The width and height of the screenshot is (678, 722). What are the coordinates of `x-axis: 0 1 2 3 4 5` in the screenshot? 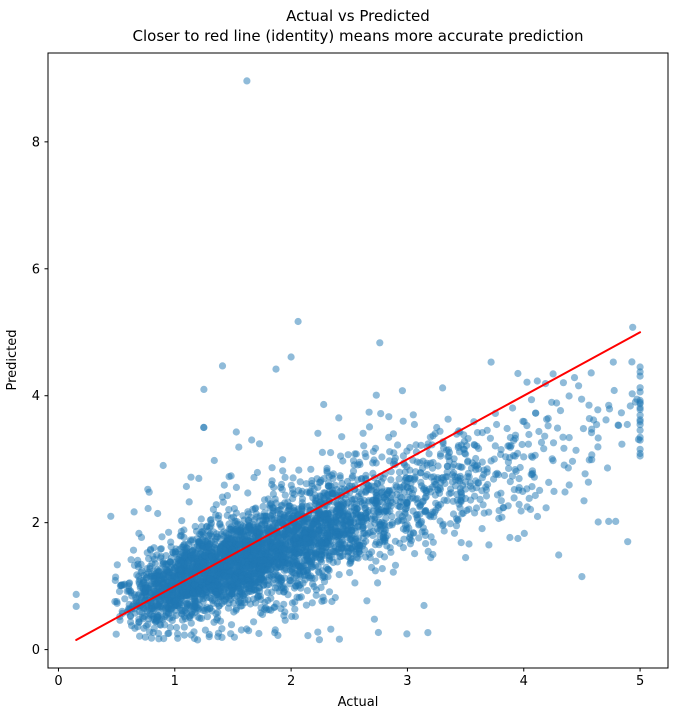 It's located at (349, 678).